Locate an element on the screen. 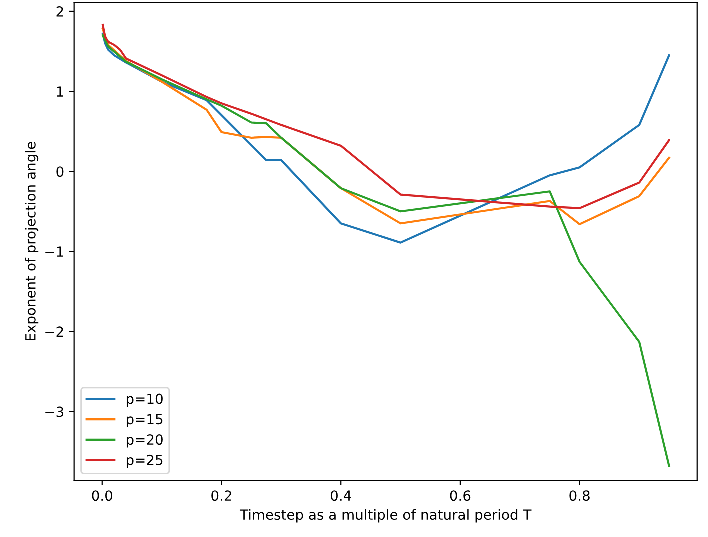 Image resolution: width=708 pixels, height=537 pixels. x-tick-label: 0.6 is located at coordinates (460, 496).